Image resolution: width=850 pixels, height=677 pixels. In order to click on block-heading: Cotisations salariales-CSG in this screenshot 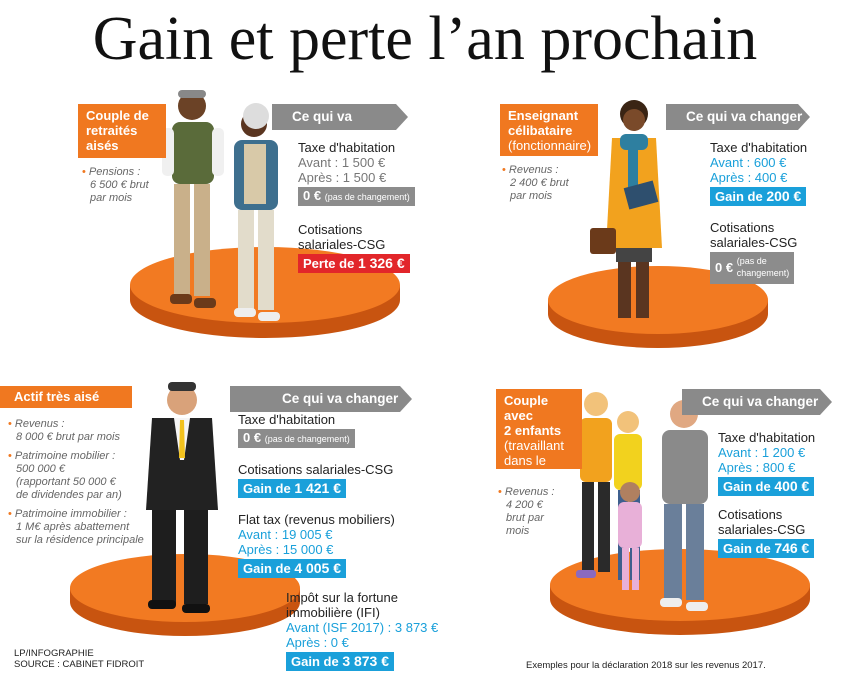, I will do `click(316, 469)`.